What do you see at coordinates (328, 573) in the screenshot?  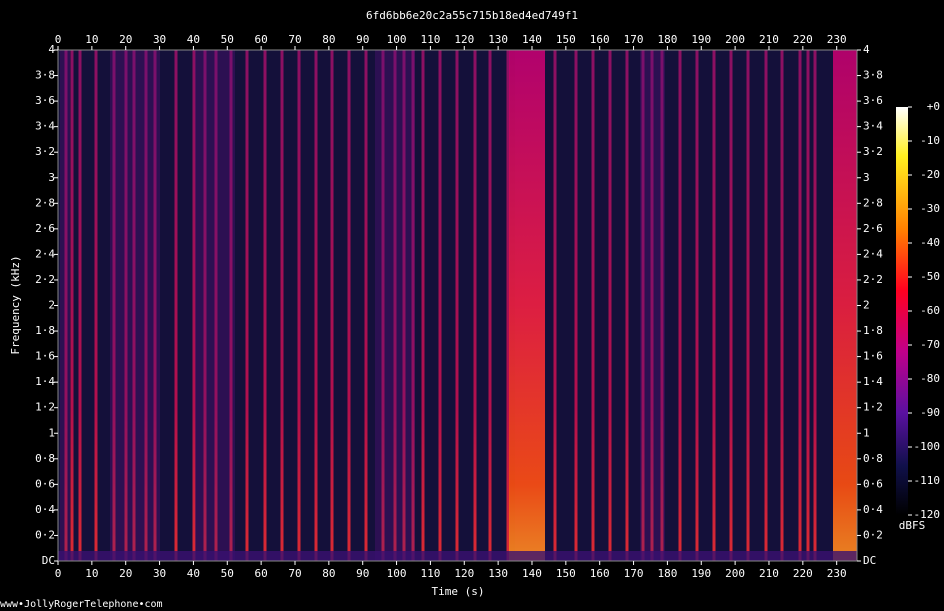 I see `x-tick-label: 80` at bounding box center [328, 573].